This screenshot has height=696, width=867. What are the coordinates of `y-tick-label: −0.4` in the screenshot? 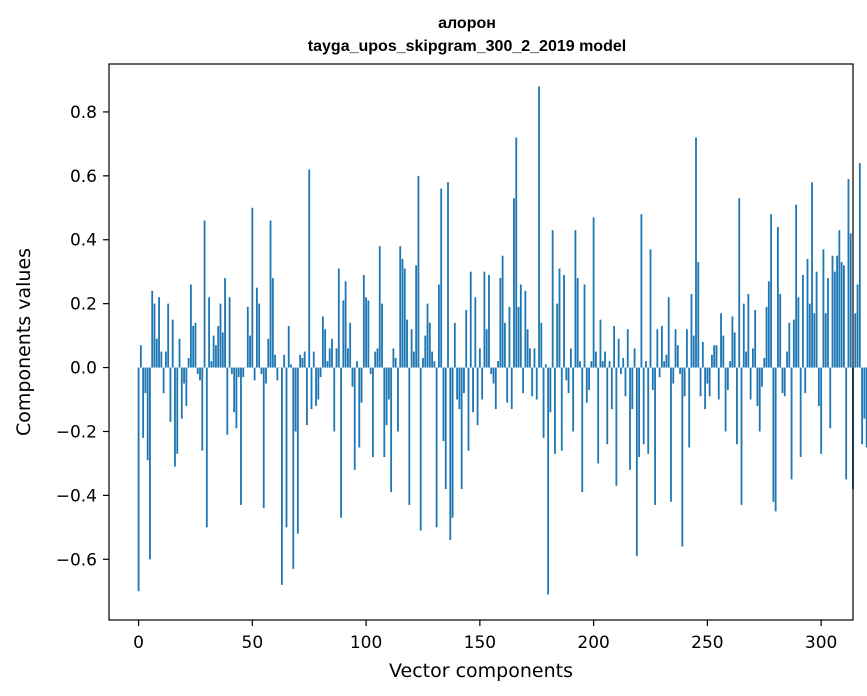 It's located at (76, 496).